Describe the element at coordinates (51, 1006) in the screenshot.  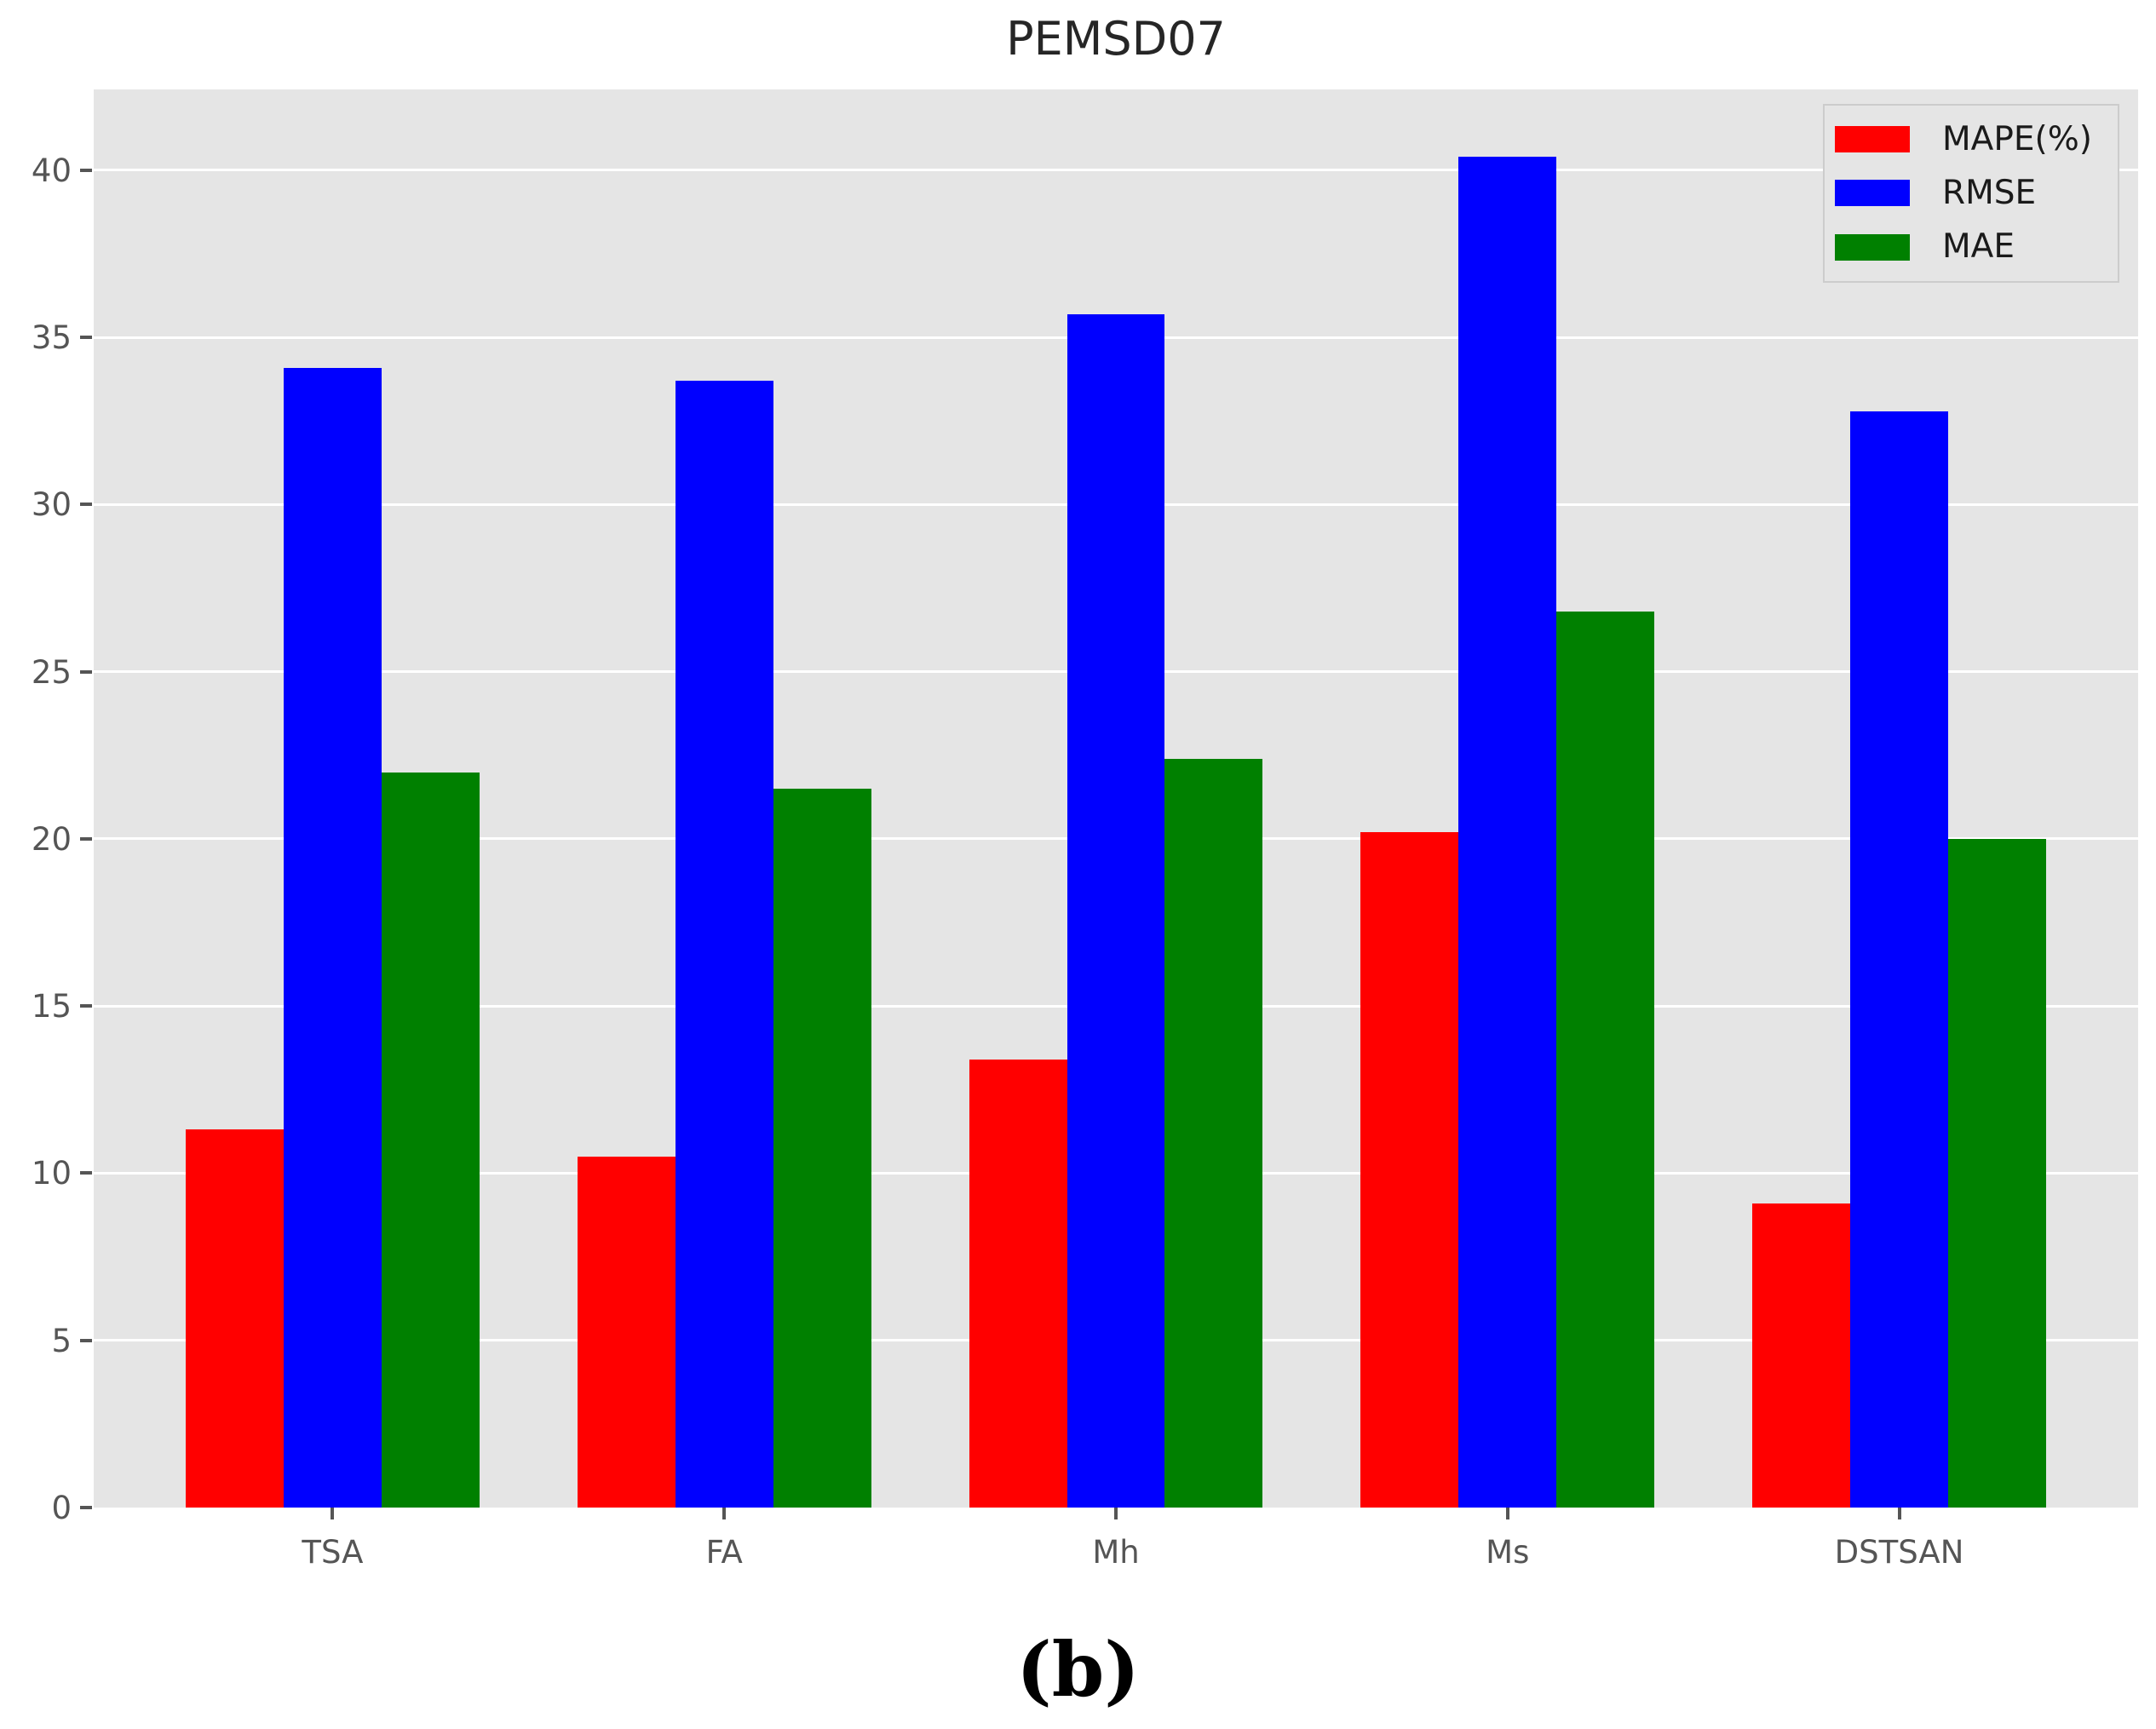
I see `y-tick-label: 15` at that location.